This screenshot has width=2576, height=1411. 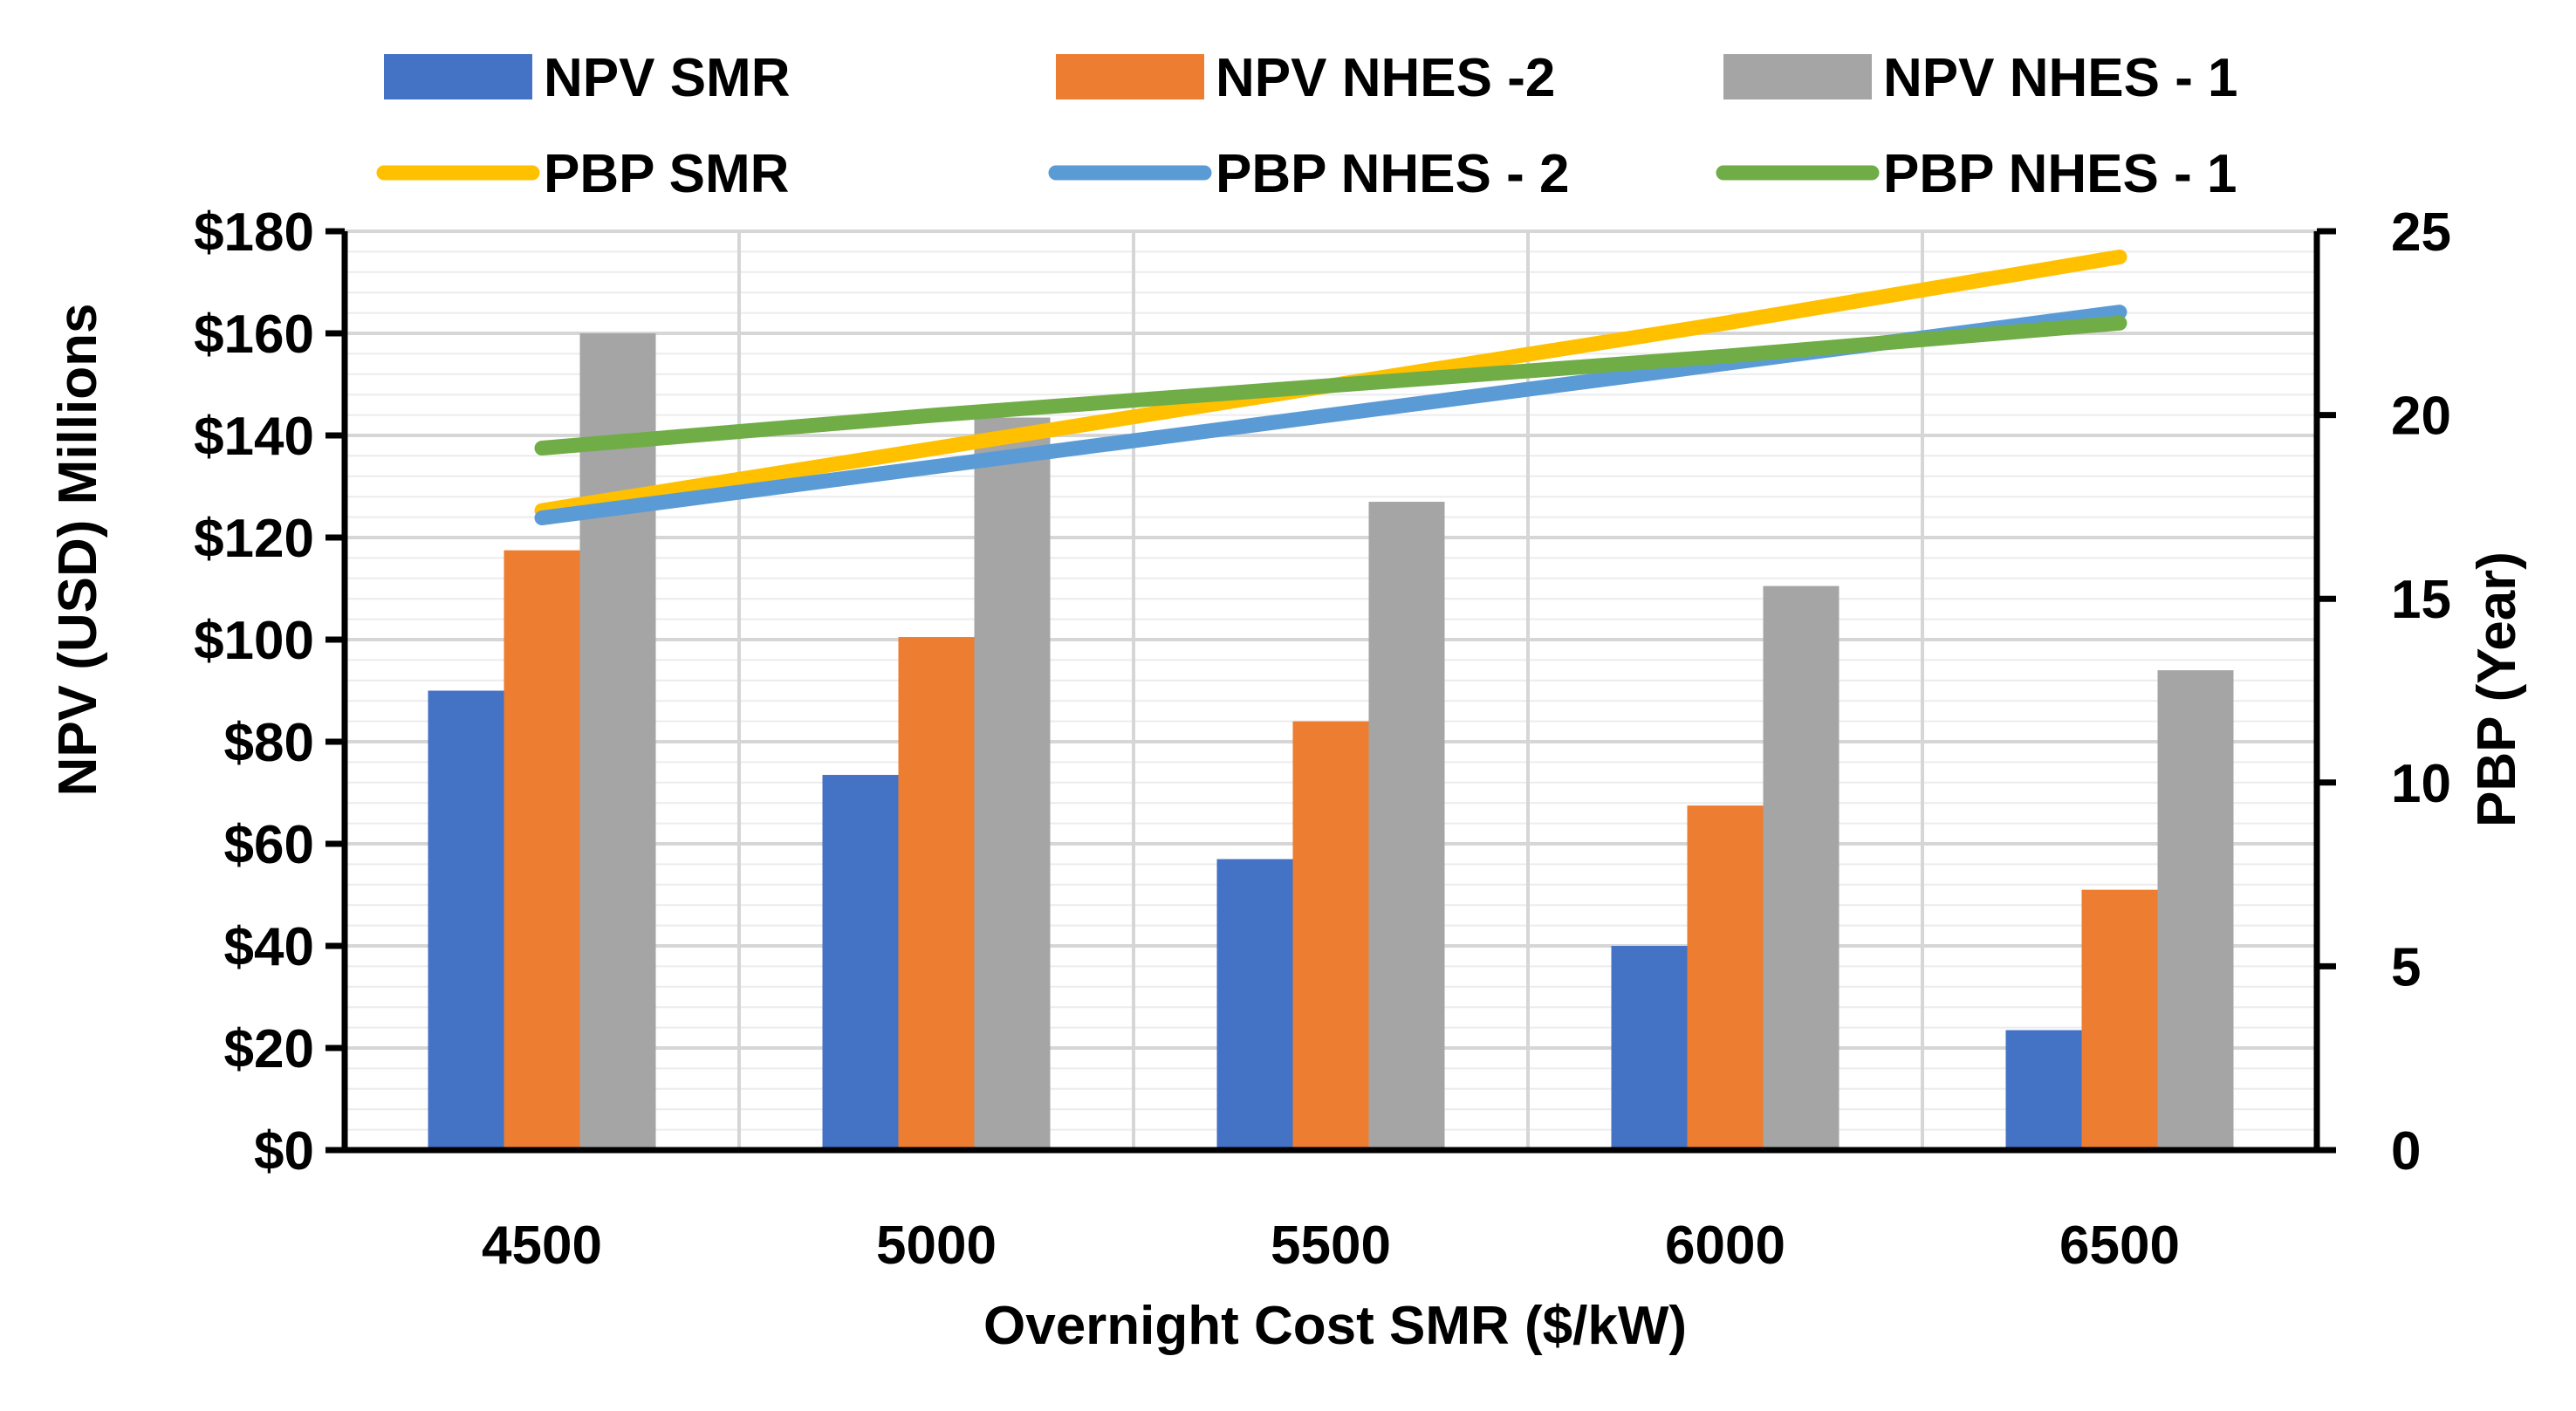 I want to click on legend-label-pbp-smr: PBP SMR, so click(x=667, y=174).